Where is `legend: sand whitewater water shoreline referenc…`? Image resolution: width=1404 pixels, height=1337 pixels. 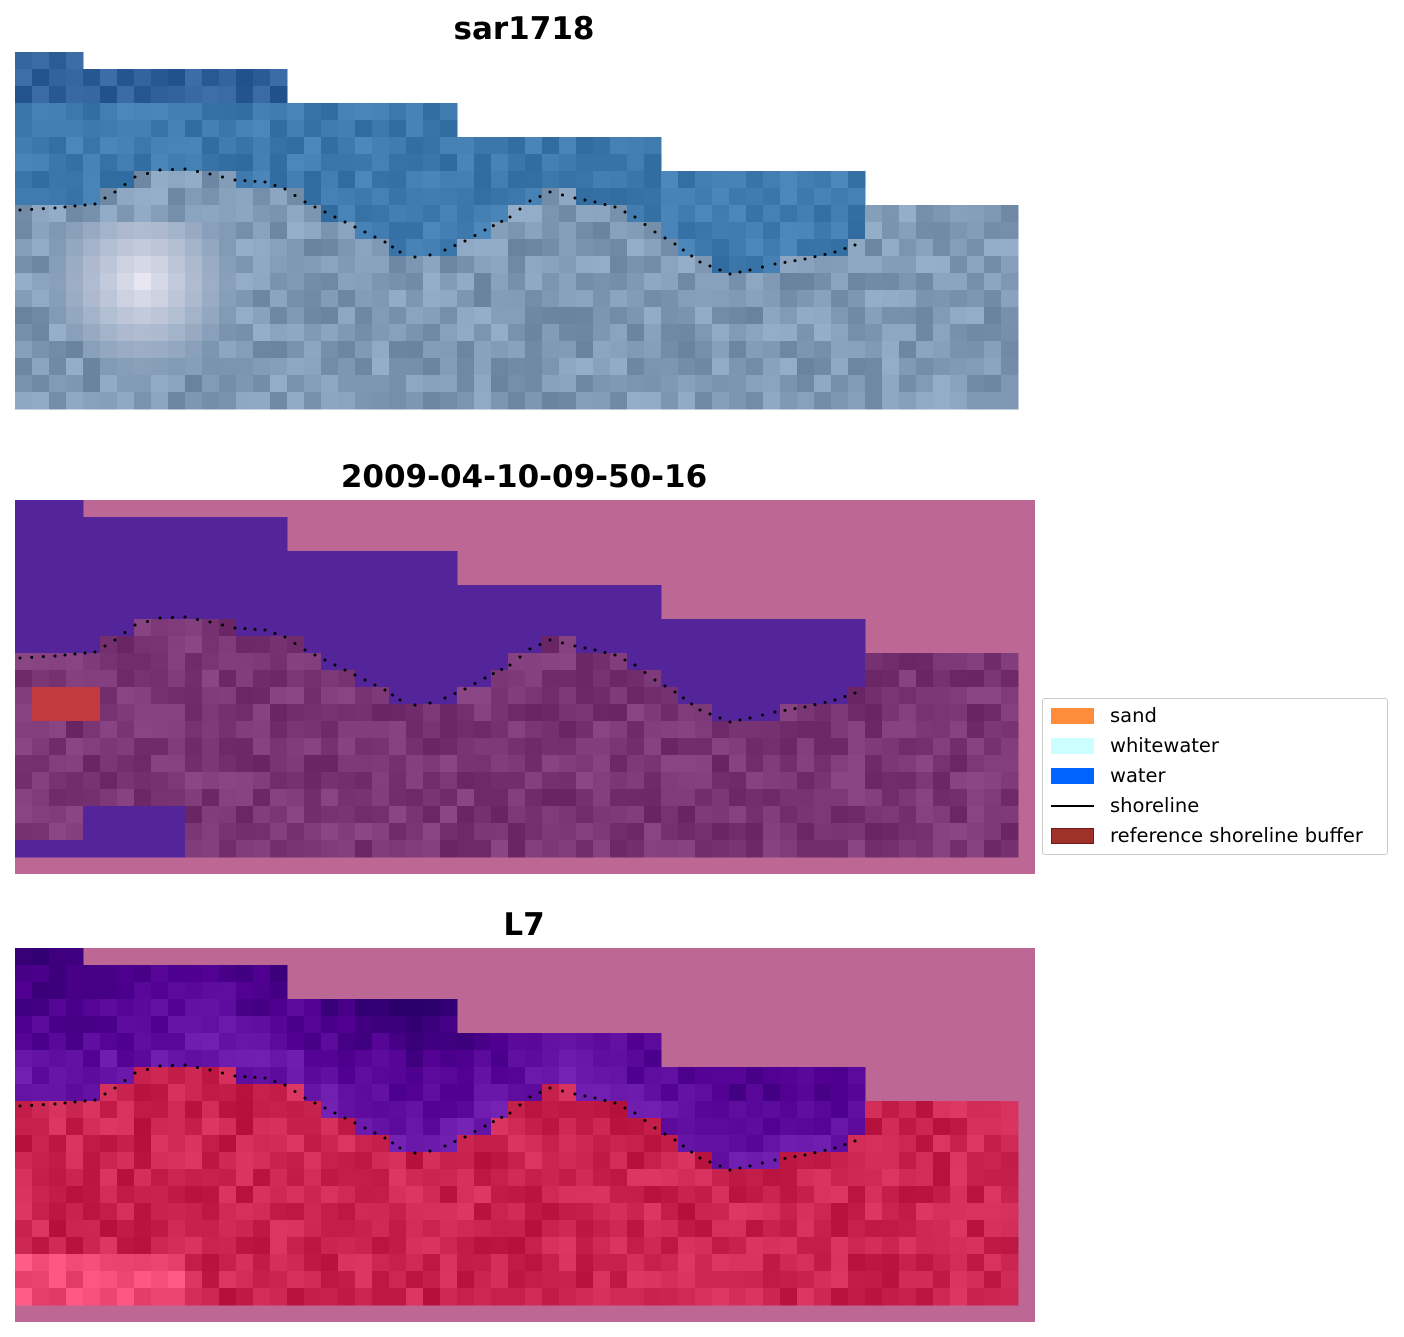
legend: sand whitewater water shoreline referenc… is located at coordinates (1215, 776).